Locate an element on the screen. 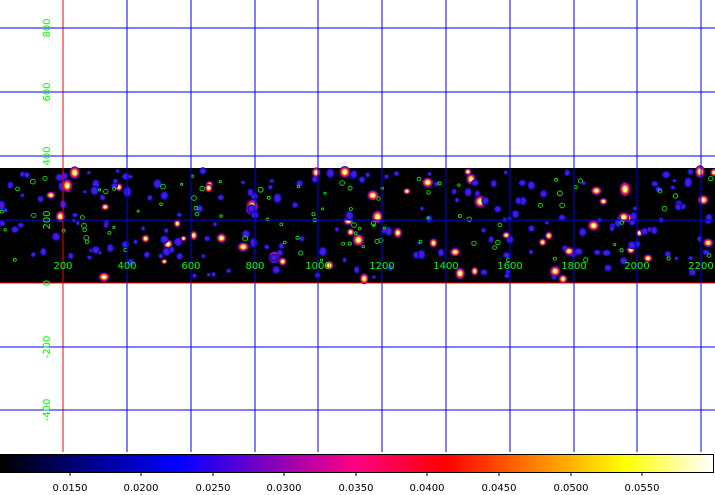 The height and width of the screenshot is (495, 715). y-axis-tick-label: 400 is located at coordinates (47, 155).